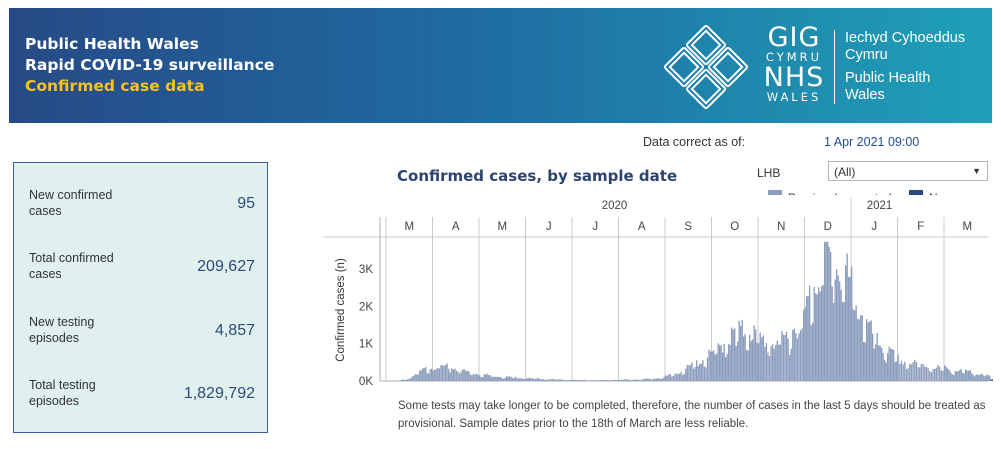  What do you see at coordinates (140, 402) in the screenshot?
I see `kpi-total-testing-episodes: Total testing episodes 1,829,792` at bounding box center [140, 402].